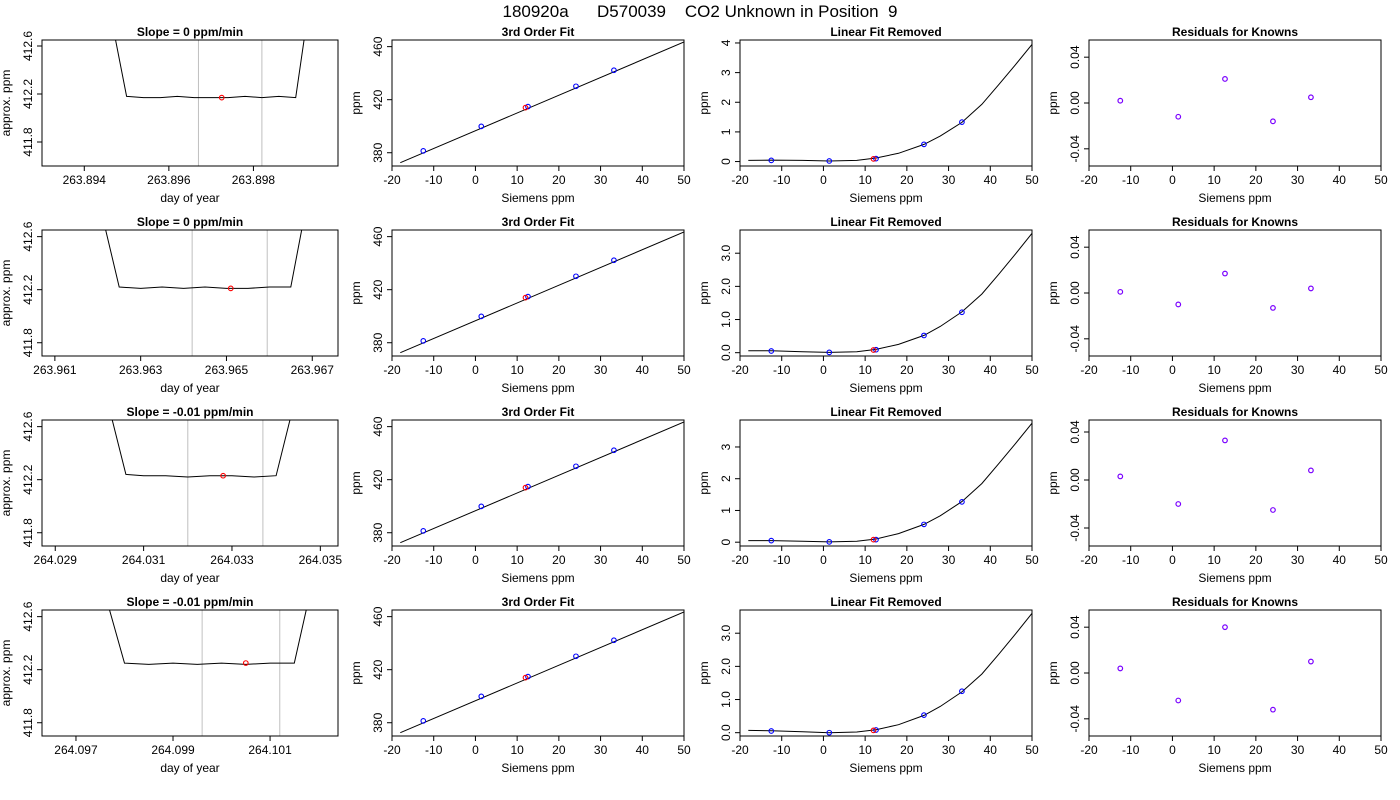 The height and width of the screenshot is (800, 1400). Describe the element at coordinates (726, 542) in the screenshot. I see `y-tick-label: 0` at that location.